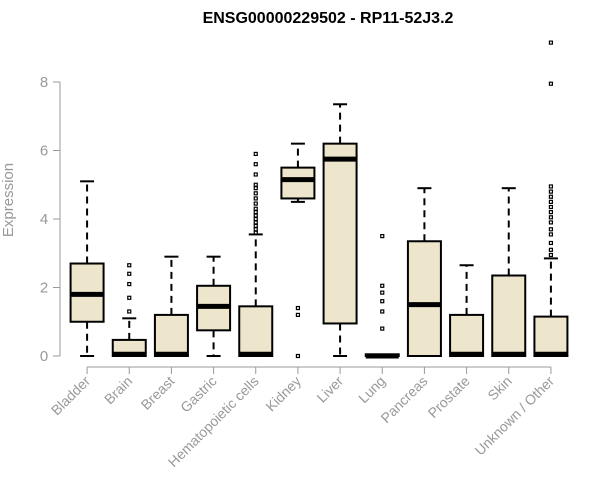  I want to click on x-tick-label: Lung, so click(371, 389).